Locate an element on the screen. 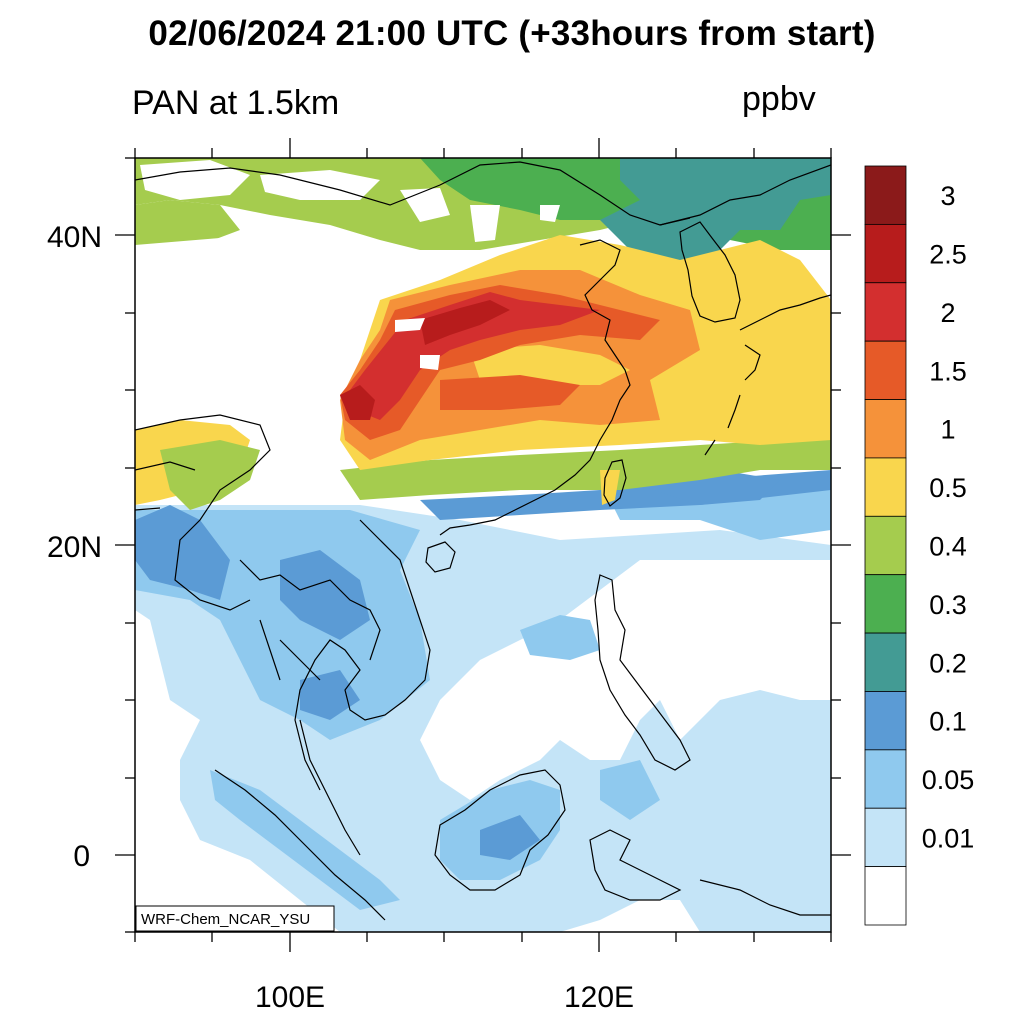 The image size is (1024, 1024). colorbar-label: 0.05 is located at coordinates (948, 780).